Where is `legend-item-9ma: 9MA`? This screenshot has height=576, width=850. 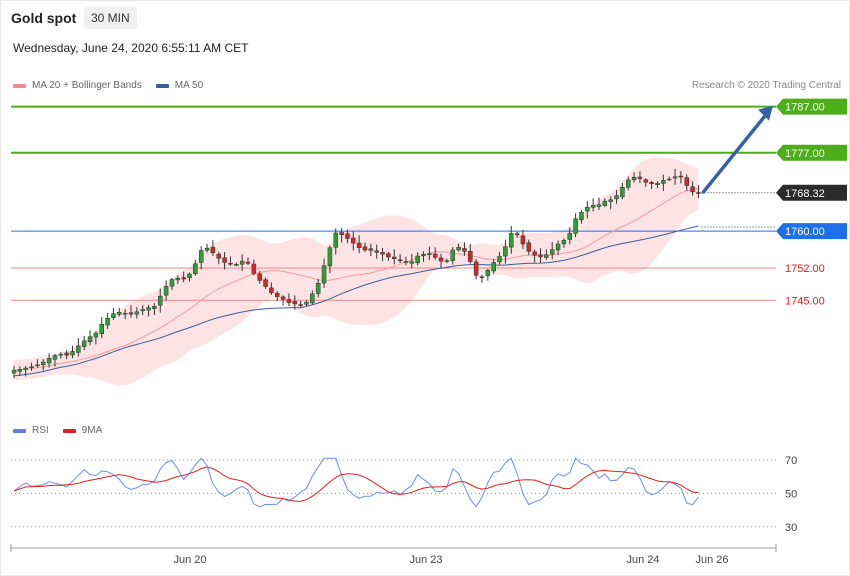 legend-item-9ma: 9MA is located at coordinates (82, 430).